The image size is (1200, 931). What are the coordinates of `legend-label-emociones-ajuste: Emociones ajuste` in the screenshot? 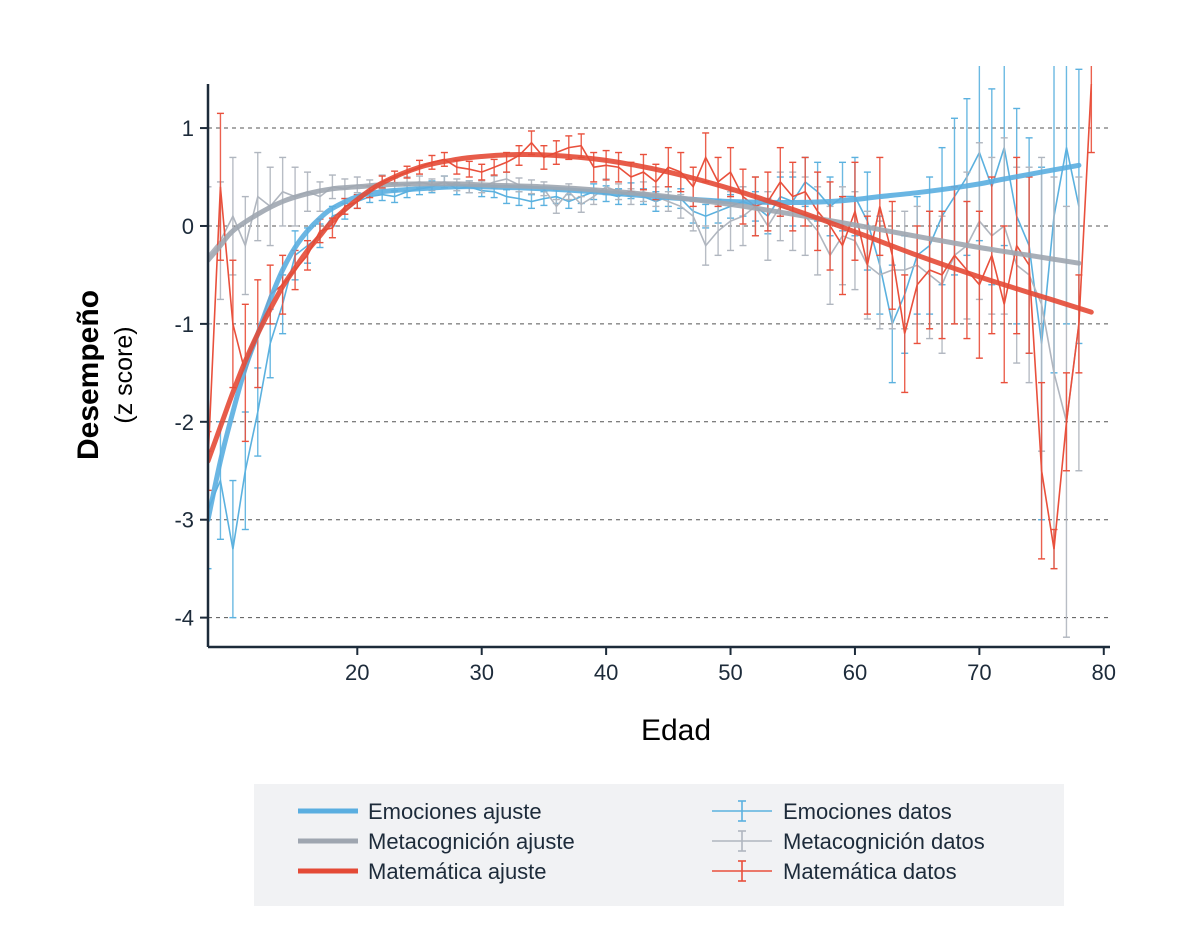 It's located at (455, 811).